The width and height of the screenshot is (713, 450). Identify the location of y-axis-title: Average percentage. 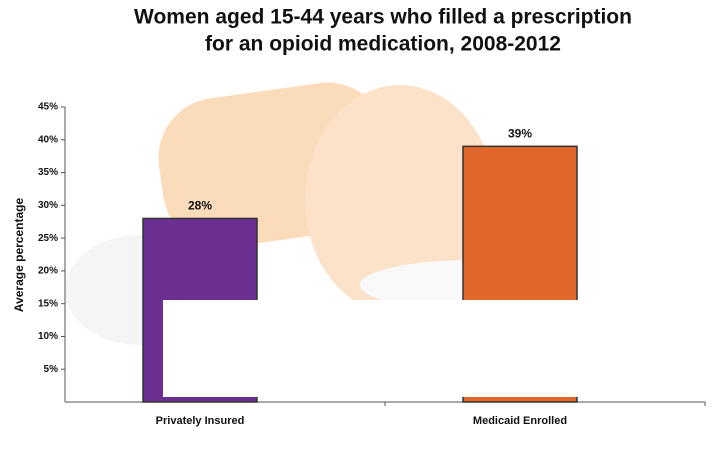
(19, 255).